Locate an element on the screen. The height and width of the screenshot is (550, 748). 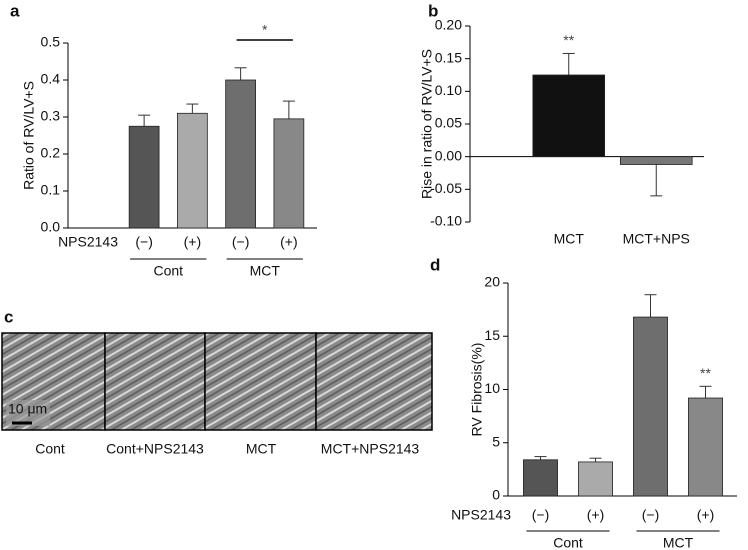
y-tick-label: 5 is located at coordinates (496, 441).